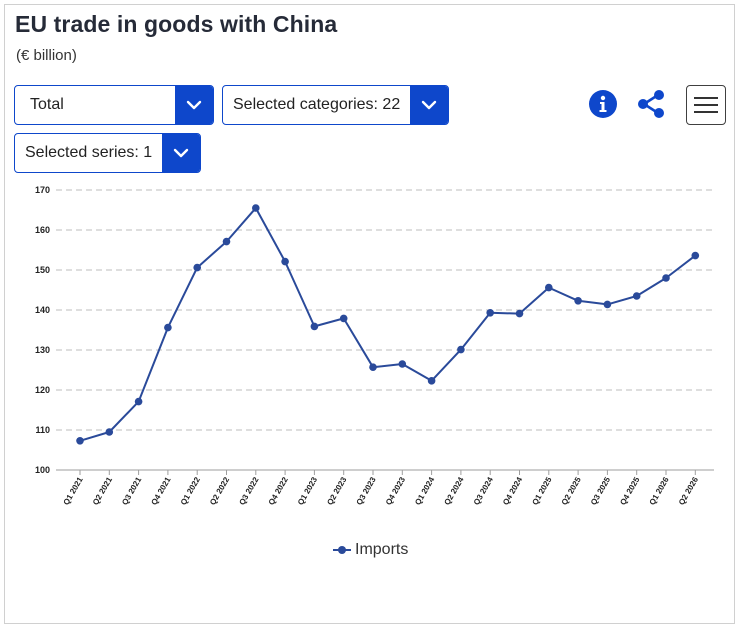  Describe the element at coordinates (219, 491) in the screenshot. I see `x-tick-label: Q2 2022` at that location.